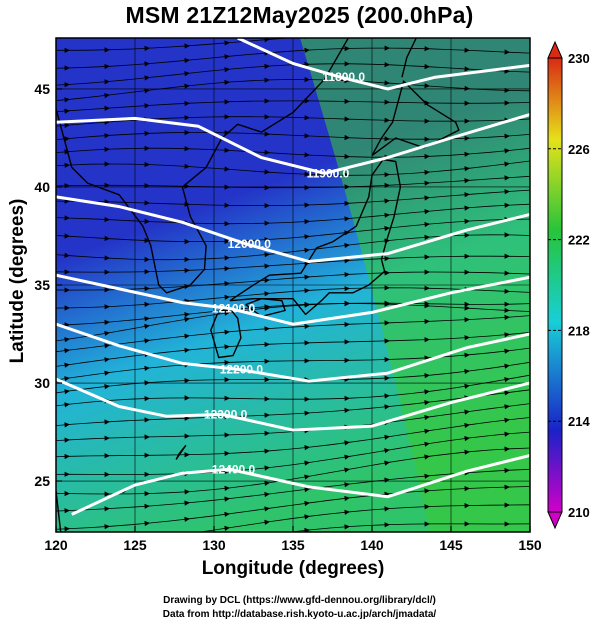  I want to click on contour-label: 11900.0, so click(328, 173).